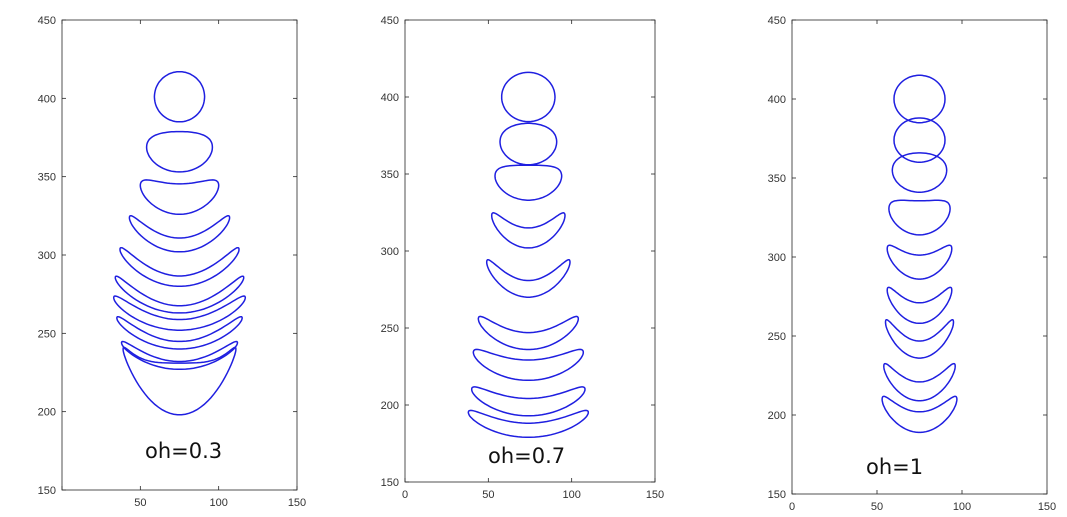 This screenshot has height=517, width=1067. I want to click on oh-annotation: oh=0.3, so click(183, 451).